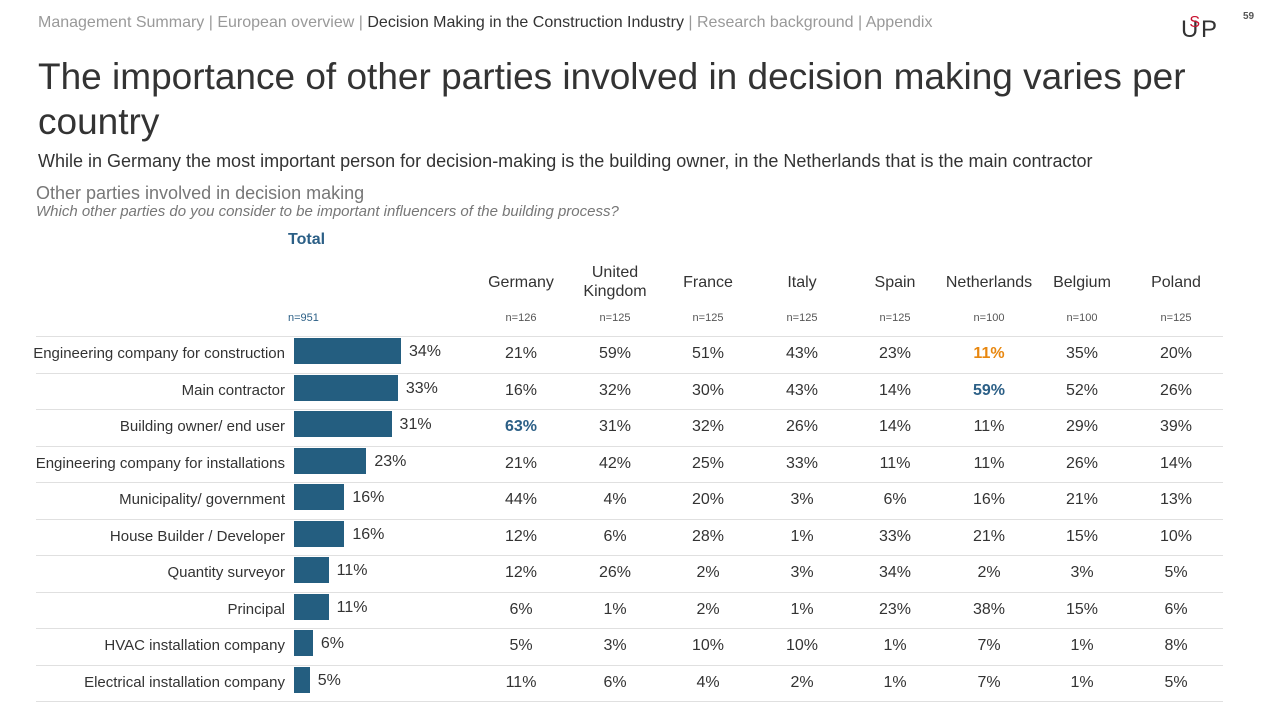 The width and height of the screenshot is (1267, 713). Describe the element at coordinates (615, 426) in the screenshot. I see `table-cell: 31%` at that location.